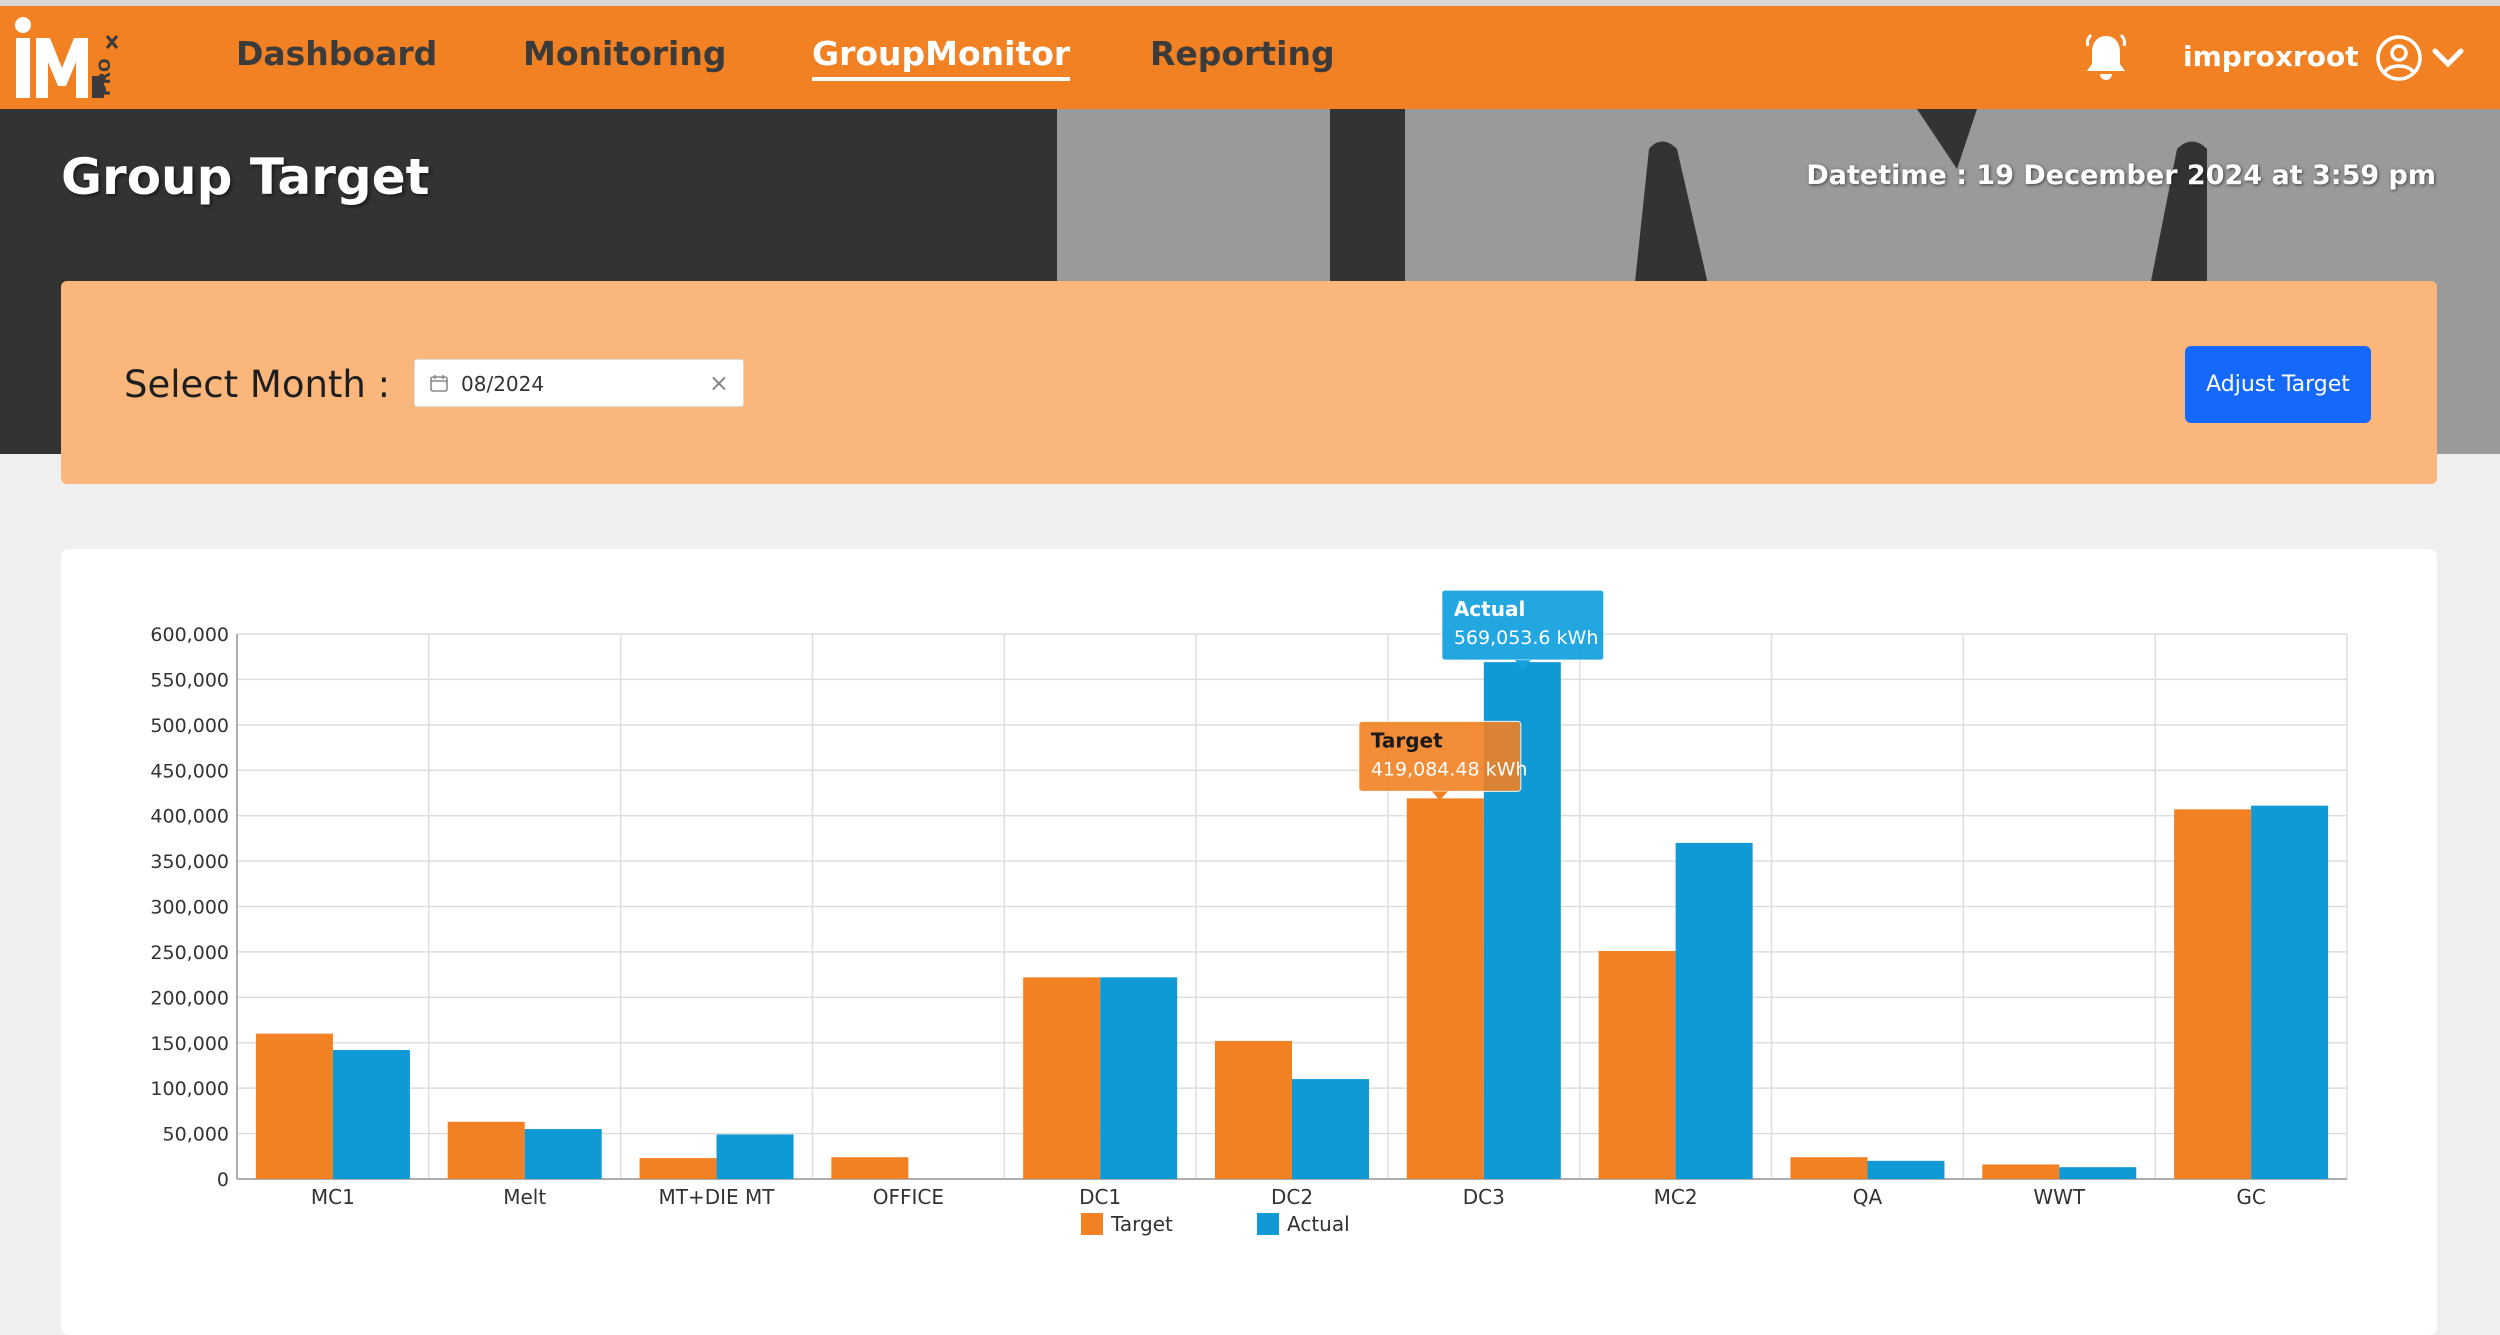 This screenshot has height=1335, width=2500. What do you see at coordinates (1906, 1169) in the screenshot?
I see `bar-actual-qa` at bounding box center [1906, 1169].